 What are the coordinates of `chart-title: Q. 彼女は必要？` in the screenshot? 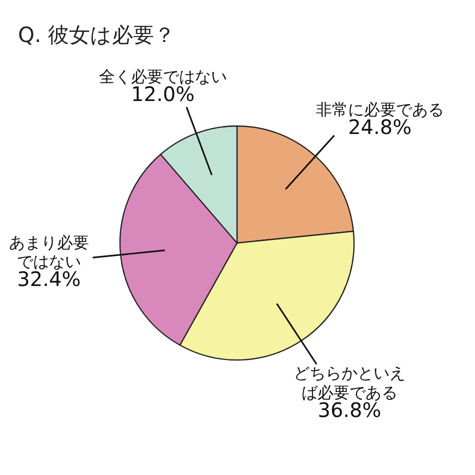 It's located at (96, 35).